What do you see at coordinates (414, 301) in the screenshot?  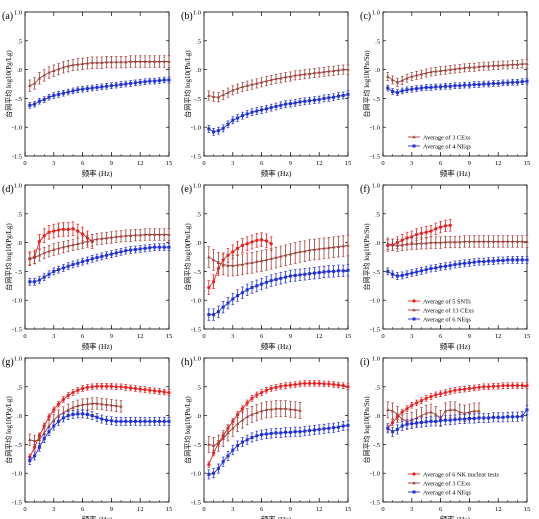 I see `legend-swatch-marker` at bounding box center [414, 301].